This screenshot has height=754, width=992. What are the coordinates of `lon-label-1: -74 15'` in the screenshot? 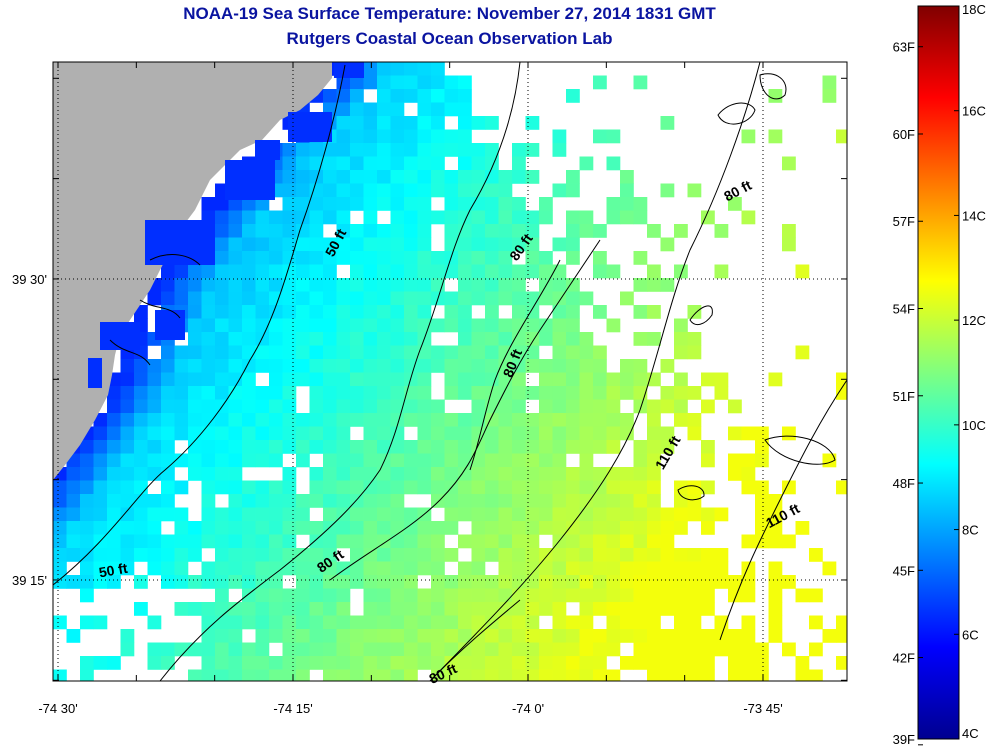 It's located at (292, 708).